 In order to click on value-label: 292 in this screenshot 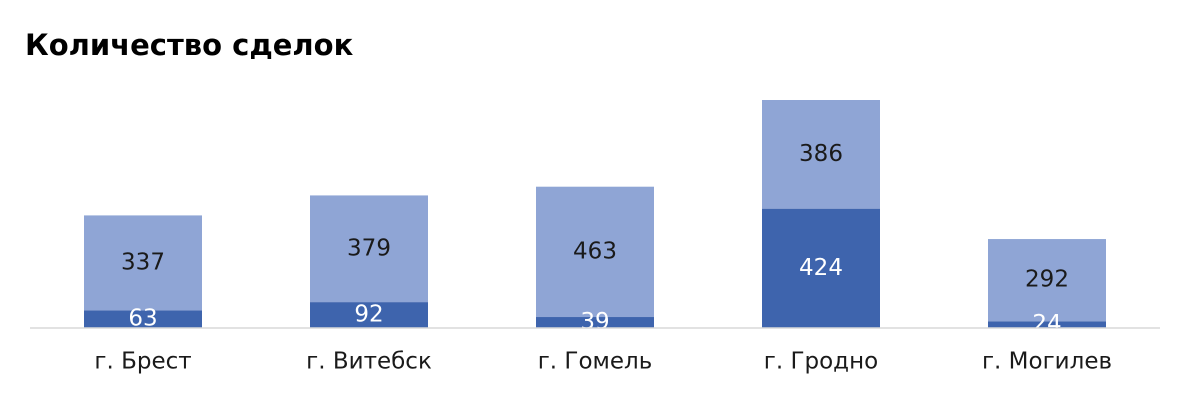, I will do `click(1047, 280)`.